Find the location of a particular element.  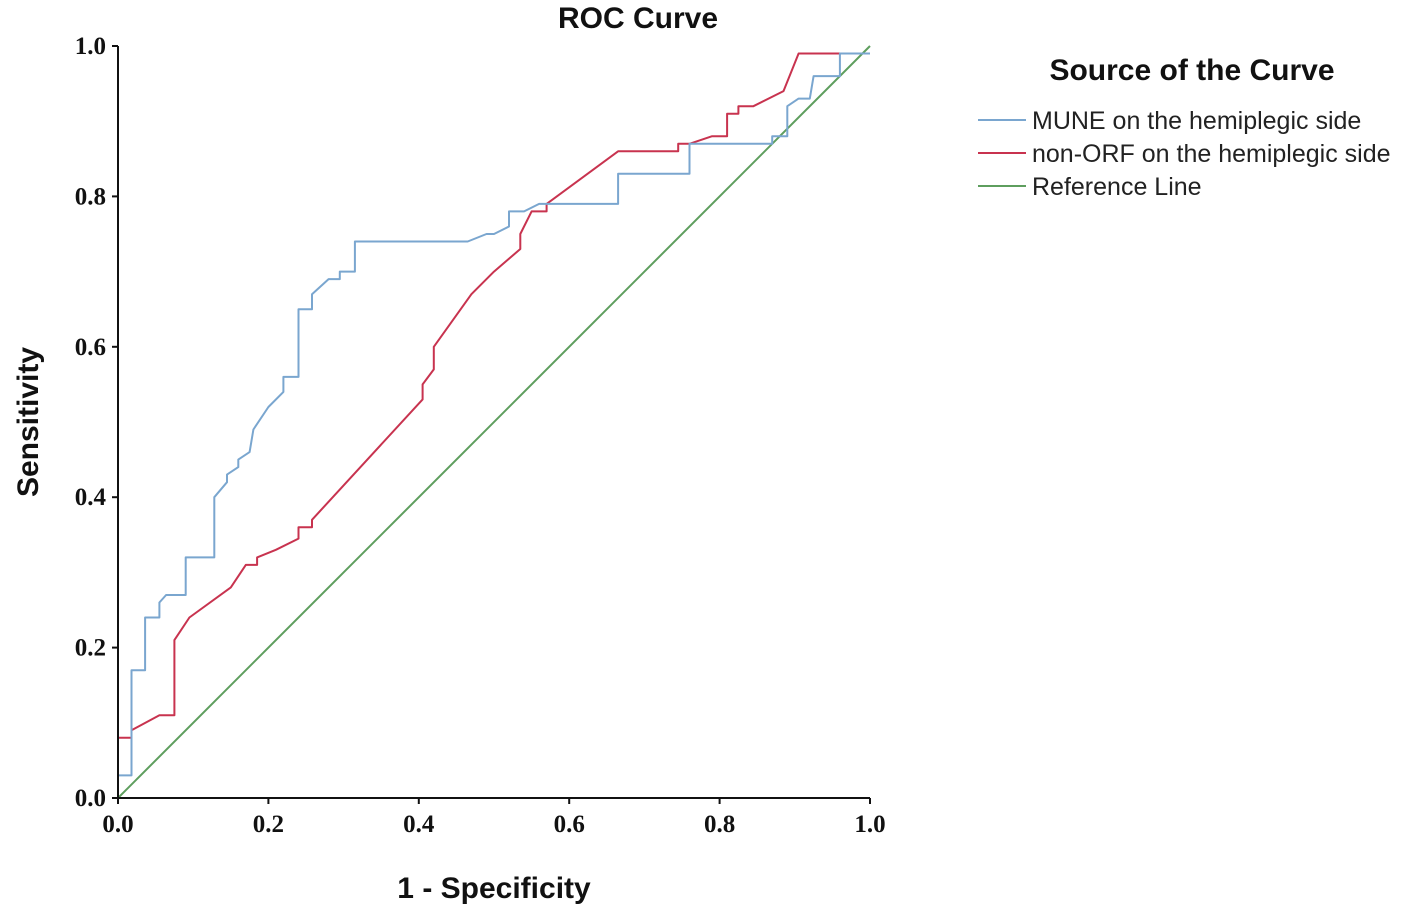

legend-label-non-orf-on-the-hemiplegic-side: non-ORF on the hemiplegic side is located at coordinates (1211, 154).